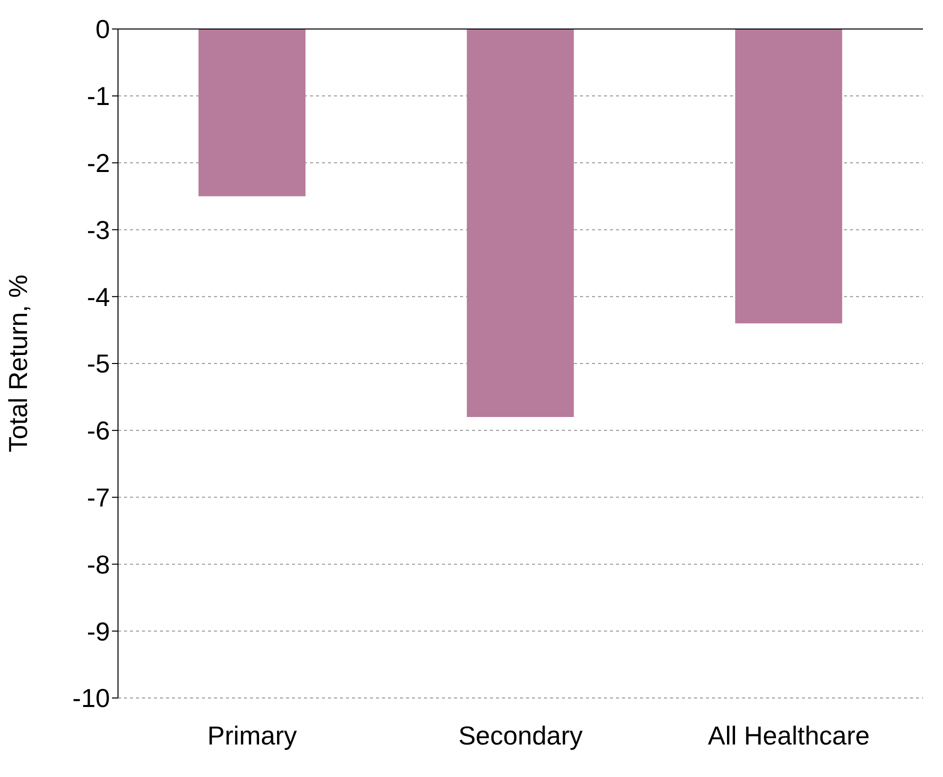 The width and height of the screenshot is (943, 777). I want to click on y-tick-label: -10, so click(91, 698).